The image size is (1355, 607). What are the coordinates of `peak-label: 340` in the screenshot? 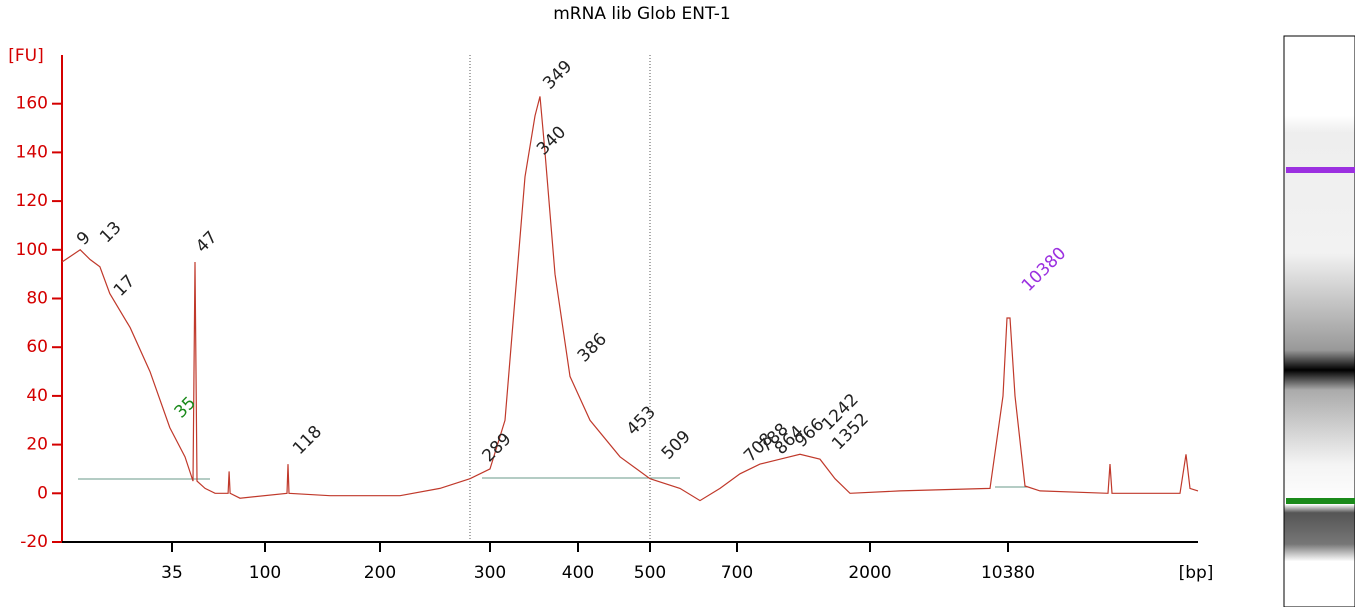 It's located at (551, 140).